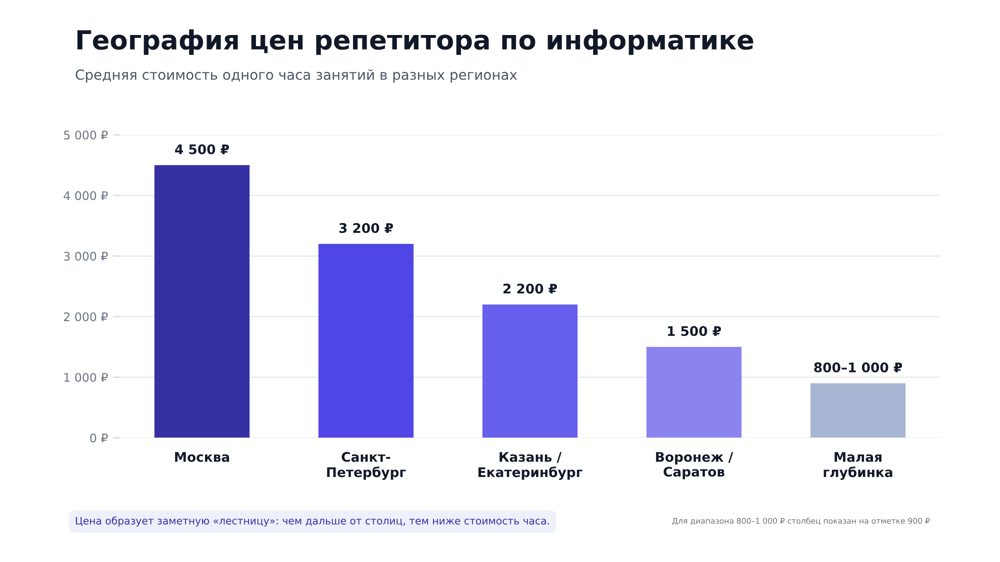 The width and height of the screenshot is (1000, 562). Describe the element at coordinates (86, 317) in the screenshot. I see `y-tick-label: 2 000 ₽` at that location.